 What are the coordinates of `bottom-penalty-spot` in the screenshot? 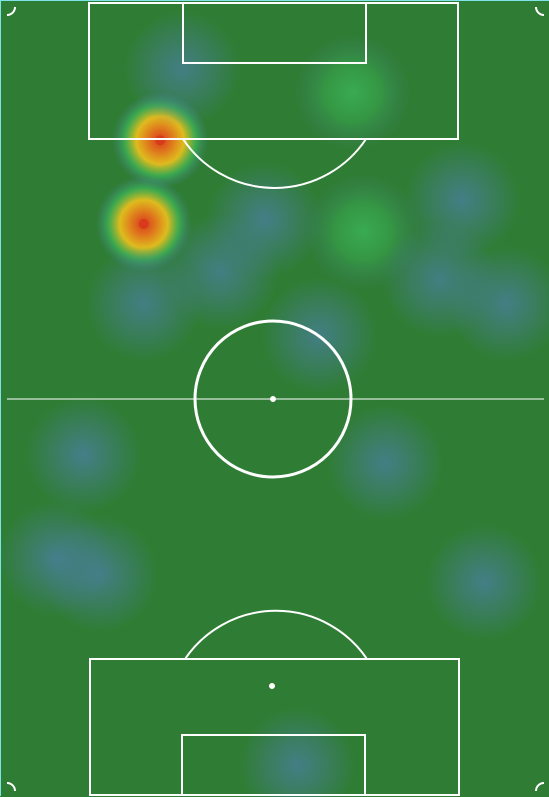 It's located at (272, 686).